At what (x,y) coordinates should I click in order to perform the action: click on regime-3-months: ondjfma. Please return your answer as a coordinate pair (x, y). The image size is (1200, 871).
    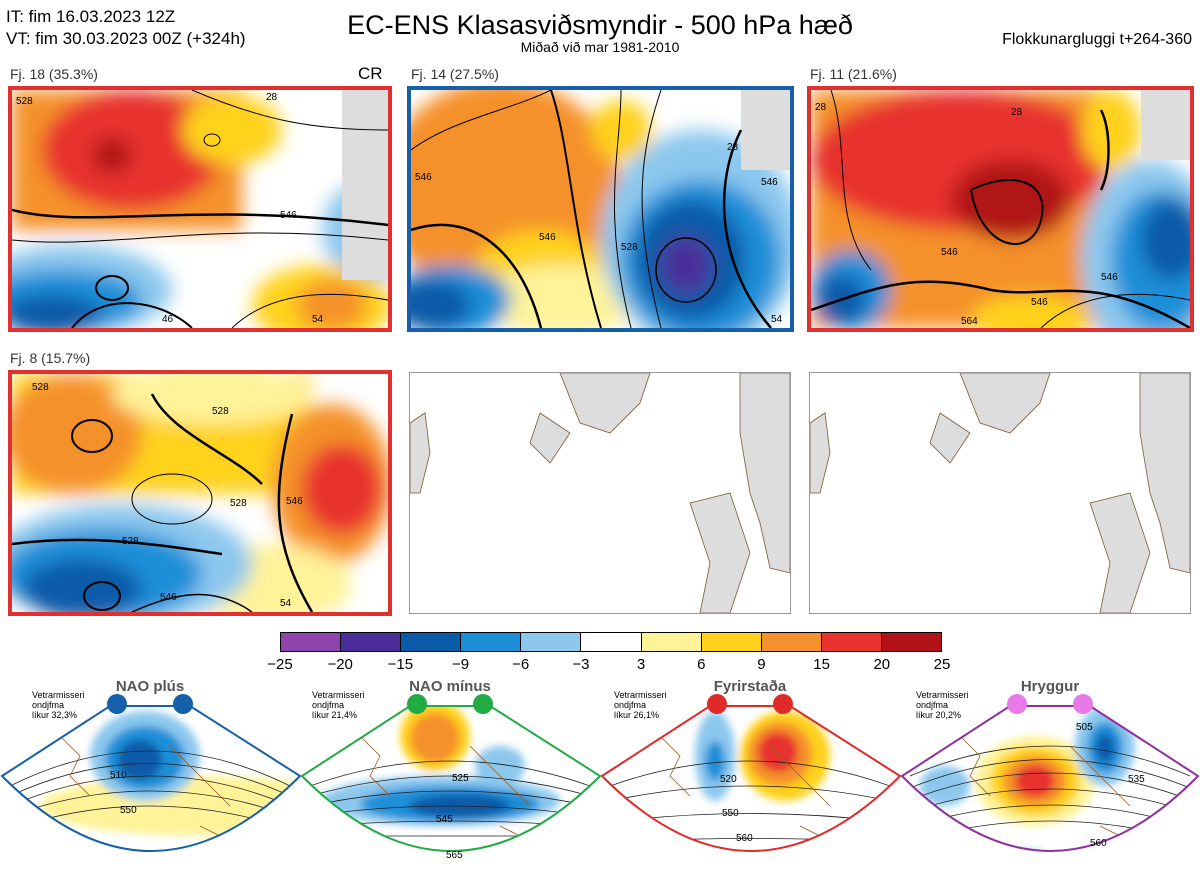
    Looking at the image, I should click on (630, 705).